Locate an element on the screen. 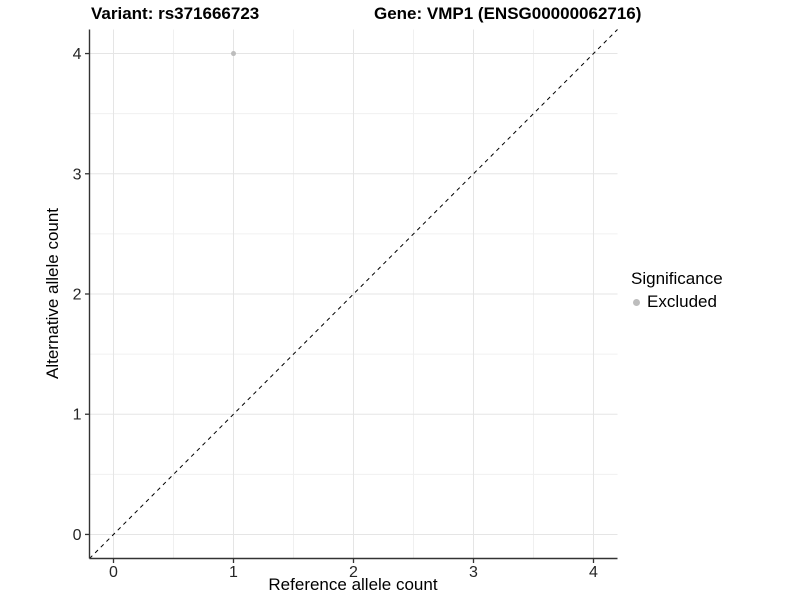 Image resolution: width=800 pixels, height=600 pixels. plot-title-gene: Gene: VMP1 (ENSG00000062716) is located at coordinates (508, 13).